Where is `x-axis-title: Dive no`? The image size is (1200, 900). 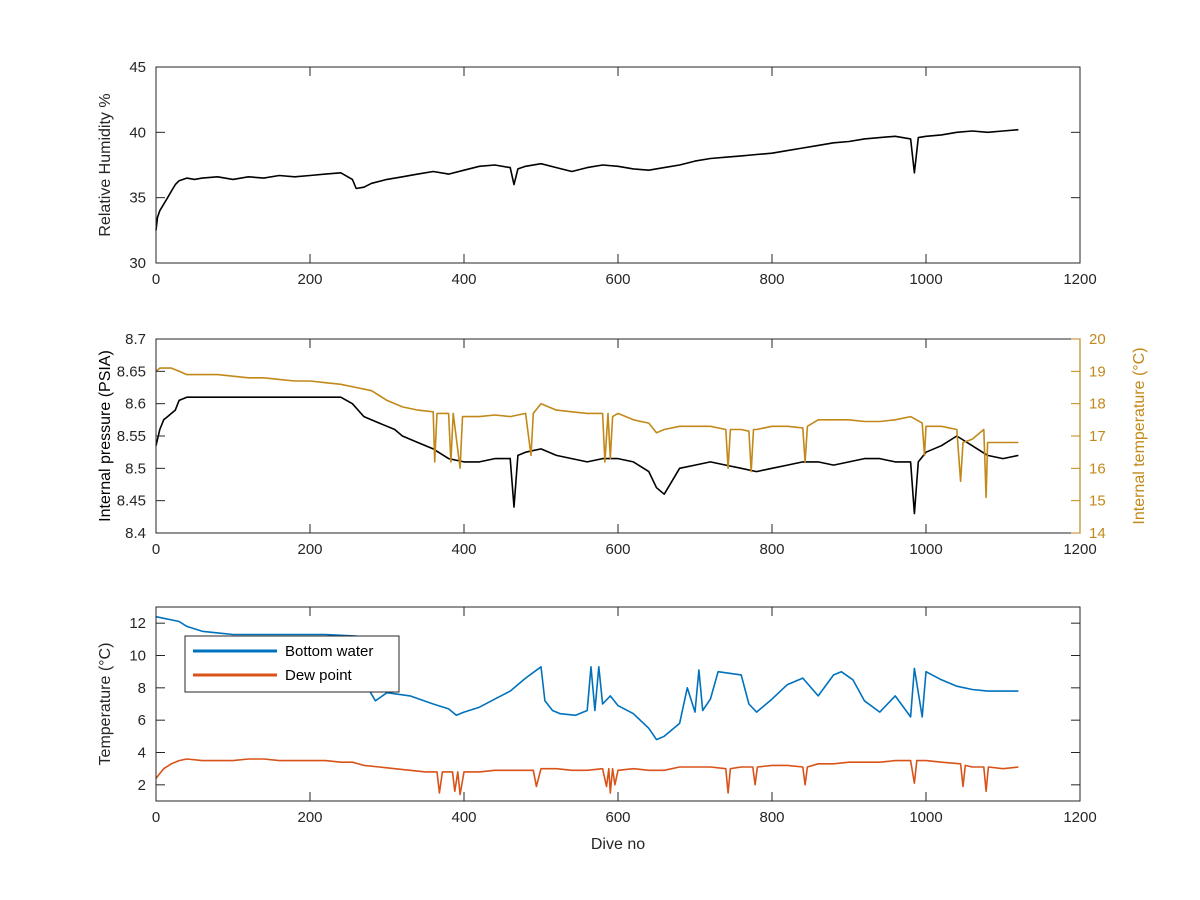
x-axis-title: Dive no is located at coordinates (618, 844).